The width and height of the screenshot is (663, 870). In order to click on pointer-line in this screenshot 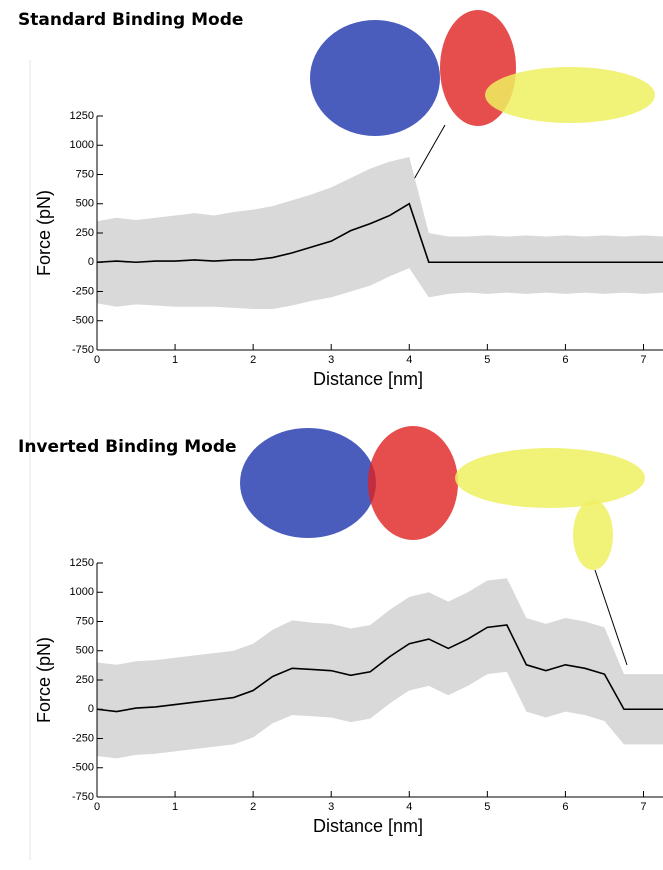, I will do `click(611, 617)`.